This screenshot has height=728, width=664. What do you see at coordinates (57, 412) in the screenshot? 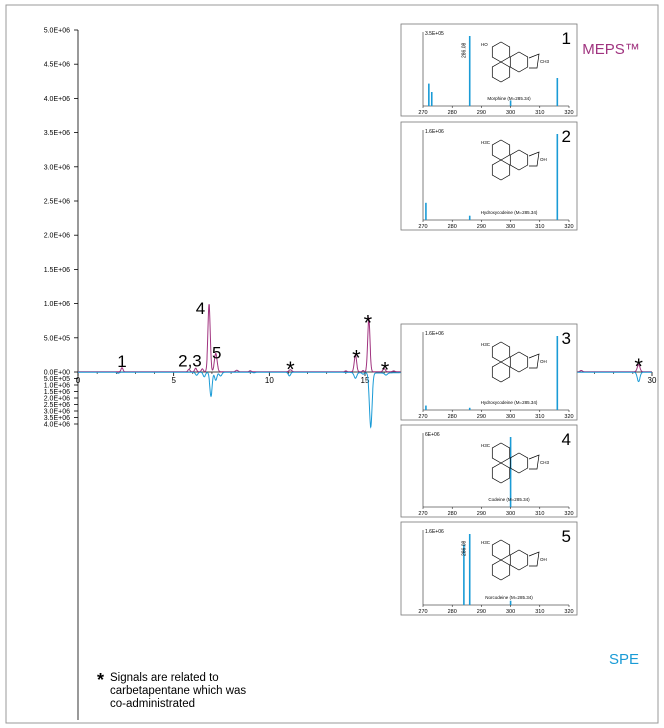
I see `bottom-y-tick-label: 3.0E+06` at bounding box center [57, 412].